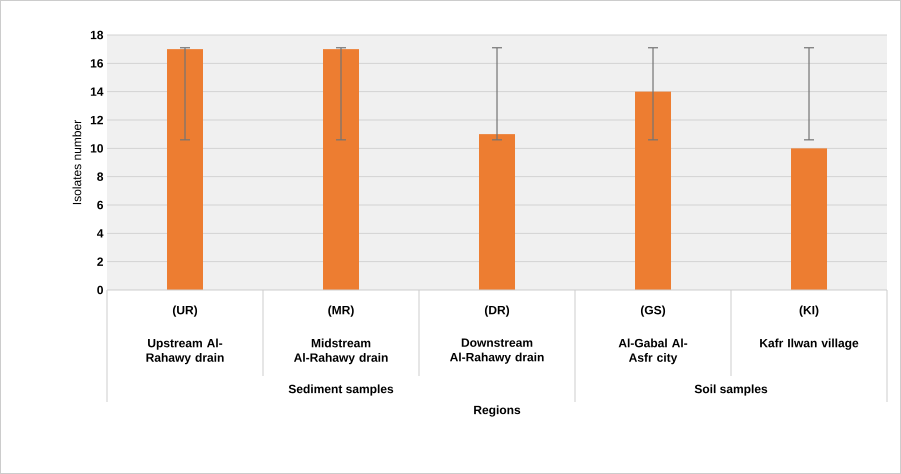 The image size is (901, 474). What do you see at coordinates (809, 344) in the screenshot?
I see `text: Kafr Ilwan village` at bounding box center [809, 344].